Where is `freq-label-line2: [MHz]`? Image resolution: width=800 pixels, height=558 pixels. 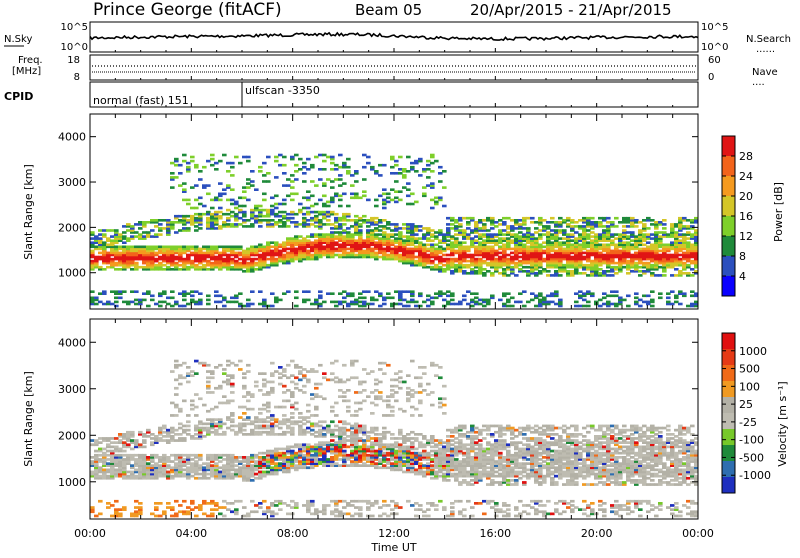
freq-label-line2: [MHz] is located at coordinates (26, 71).